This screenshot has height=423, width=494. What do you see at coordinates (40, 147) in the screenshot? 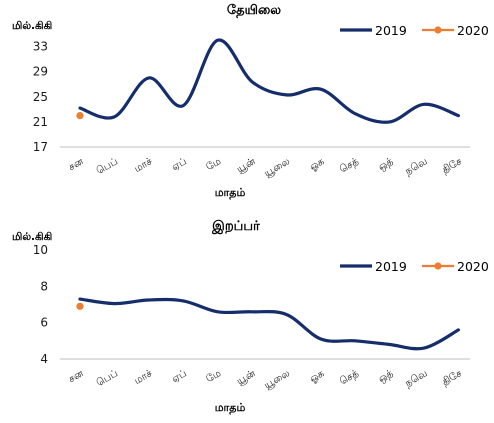
I see `y-tick-label: 17` at bounding box center [40, 147].